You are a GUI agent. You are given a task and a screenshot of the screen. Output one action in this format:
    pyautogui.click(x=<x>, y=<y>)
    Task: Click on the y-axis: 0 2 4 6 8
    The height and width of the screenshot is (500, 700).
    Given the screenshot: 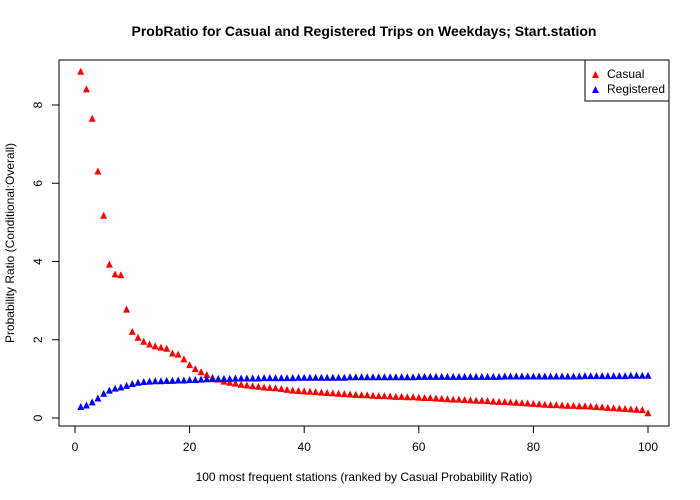 What is the action you would take?
    pyautogui.click(x=45, y=261)
    